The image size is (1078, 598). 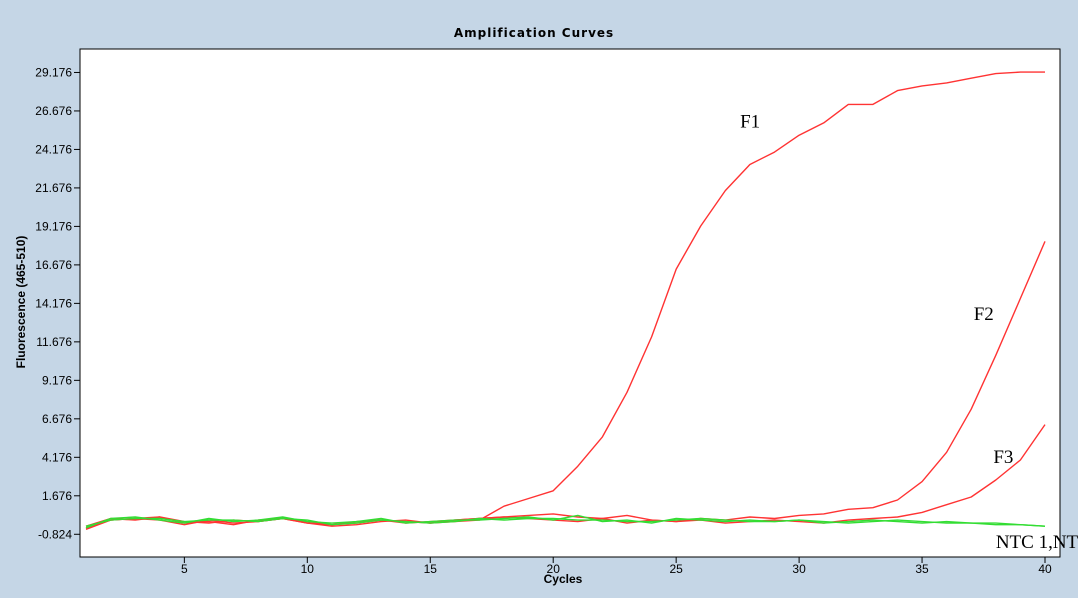 What do you see at coordinates (184, 569) in the screenshot?
I see `x-tick-label: 5` at bounding box center [184, 569].